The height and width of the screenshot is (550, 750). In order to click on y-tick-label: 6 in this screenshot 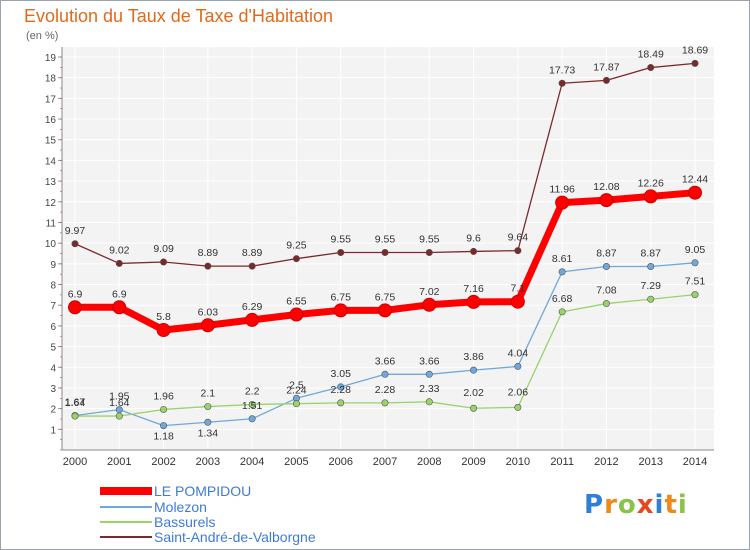, I will do `click(53, 327)`.